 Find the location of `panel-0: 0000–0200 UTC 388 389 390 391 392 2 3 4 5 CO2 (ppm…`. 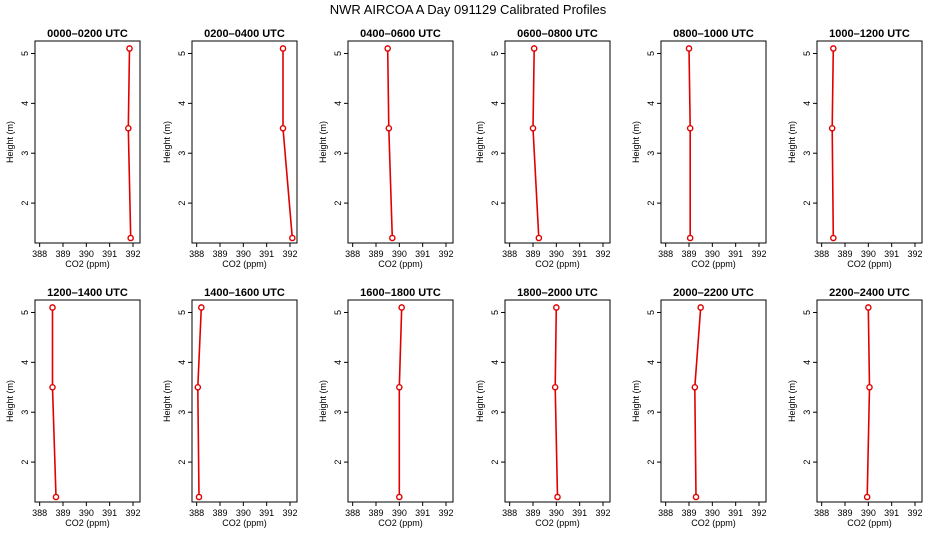

panel-0: 0000–0200 UTC 388 389 390 391 392 2 3 4 5 CO2 (ppm… is located at coordinates (73, 148).